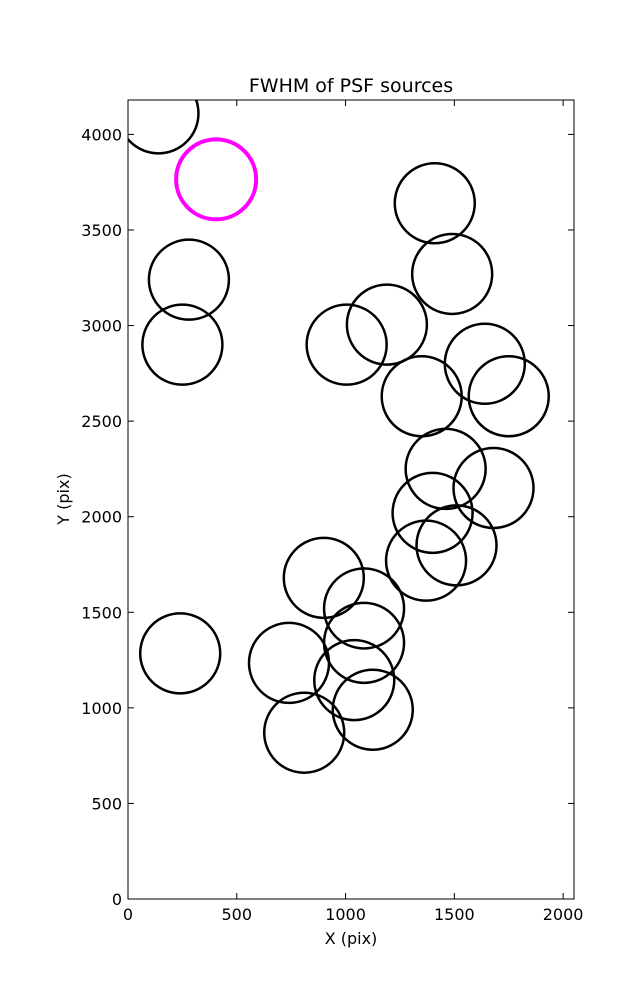  What do you see at coordinates (101, 421) in the screenshot?
I see `y-tick-label: 2500` at bounding box center [101, 421].